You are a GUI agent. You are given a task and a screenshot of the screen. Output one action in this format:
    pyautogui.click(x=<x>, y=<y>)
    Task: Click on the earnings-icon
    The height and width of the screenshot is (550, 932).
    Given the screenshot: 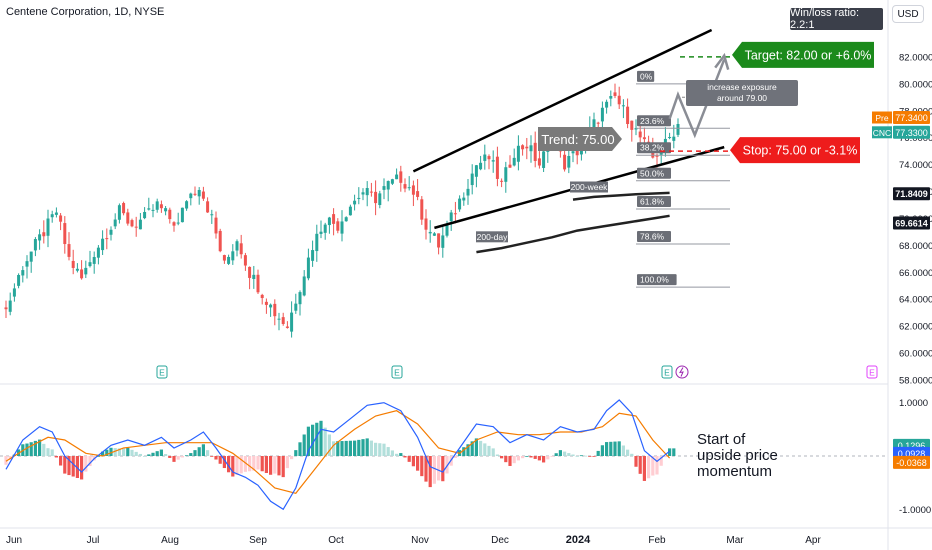 What is the action you would take?
    pyautogui.click(x=162, y=372)
    